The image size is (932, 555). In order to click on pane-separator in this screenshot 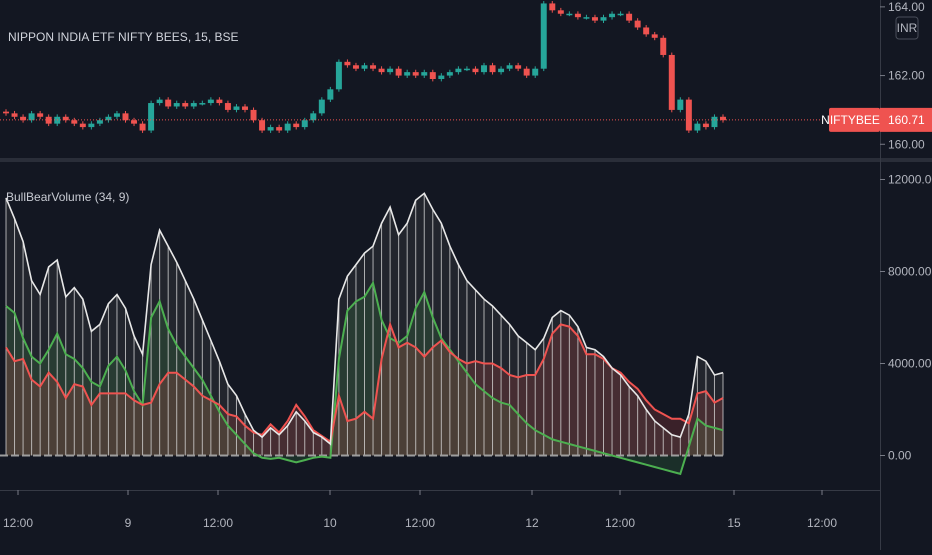, I will do `click(466, 160)`.